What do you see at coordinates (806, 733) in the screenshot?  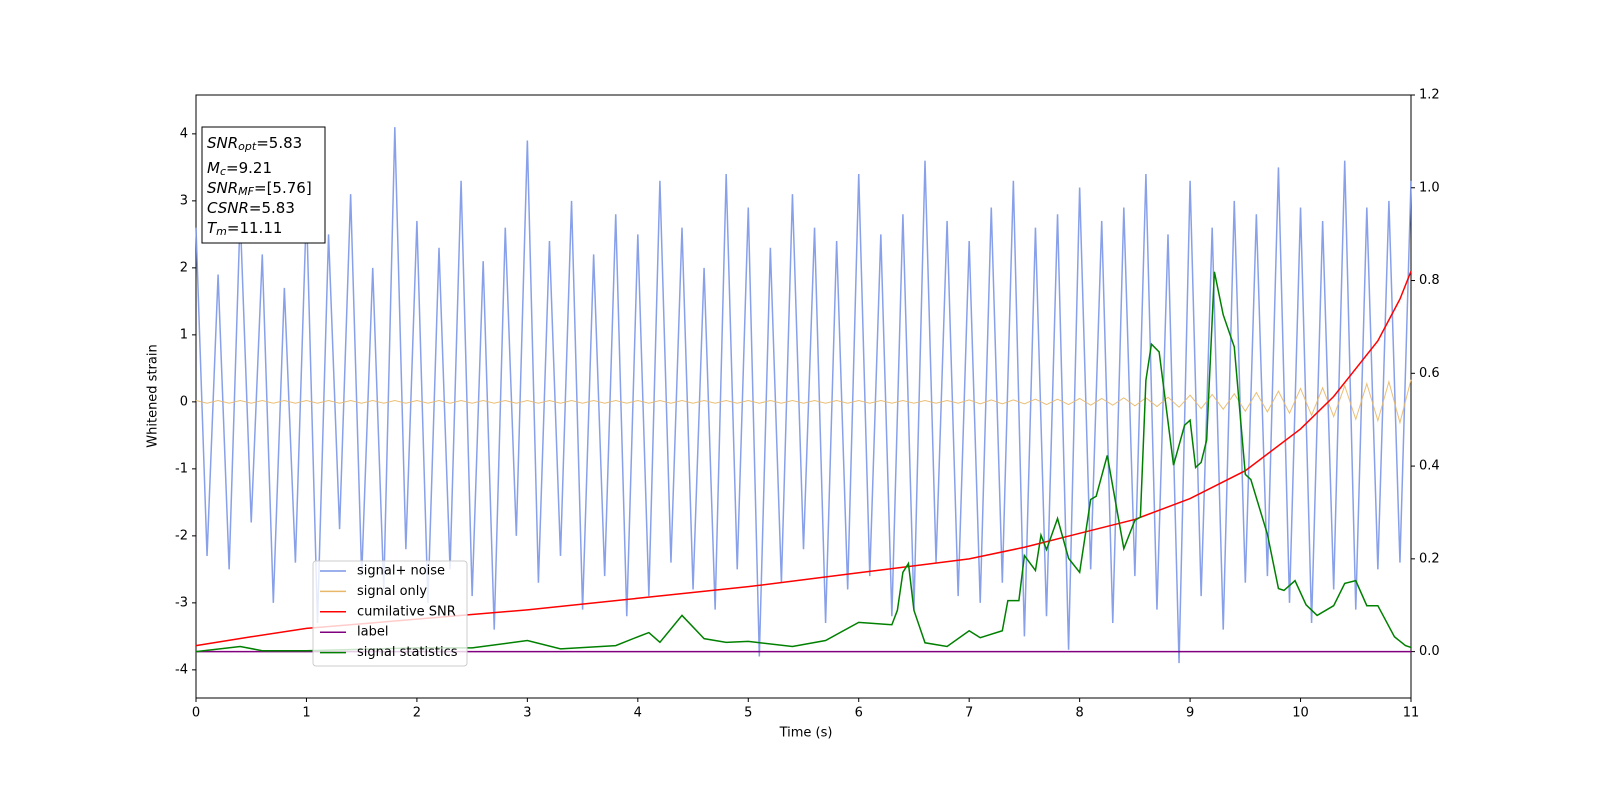 I see `x-axis-label: Time (s)` at bounding box center [806, 733].